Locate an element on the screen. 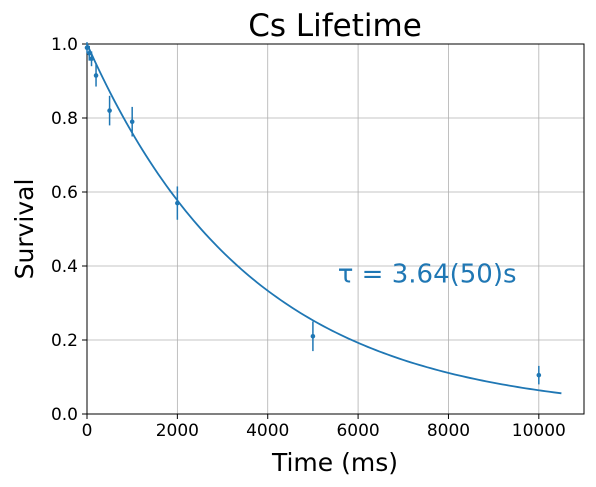  y-tick-label: 1.0 is located at coordinates (64, 45).